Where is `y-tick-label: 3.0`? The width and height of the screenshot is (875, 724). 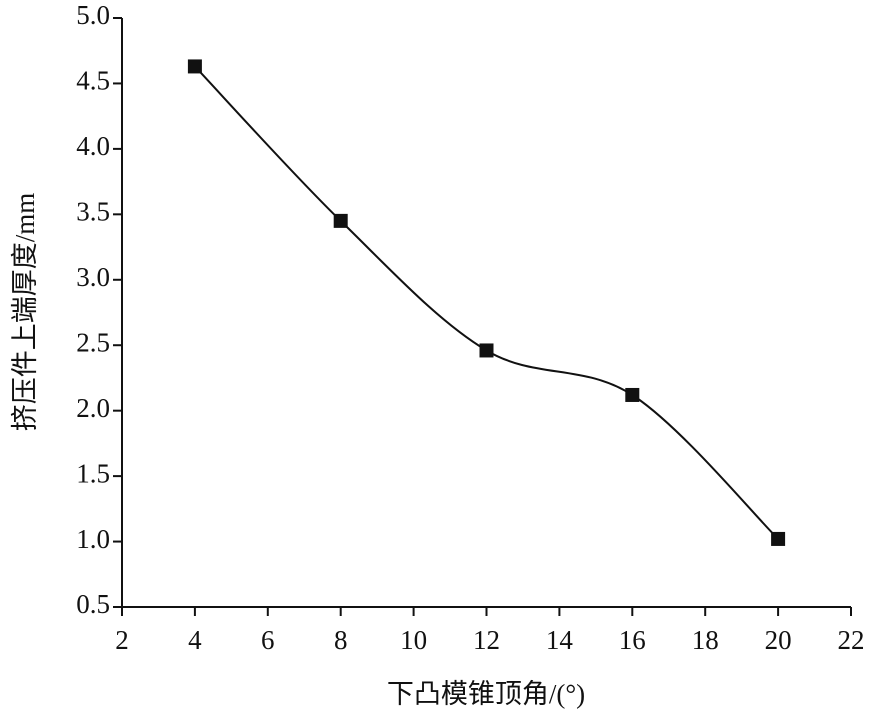 y-tick-label: 3.0 is located at coordinates (93, 277).